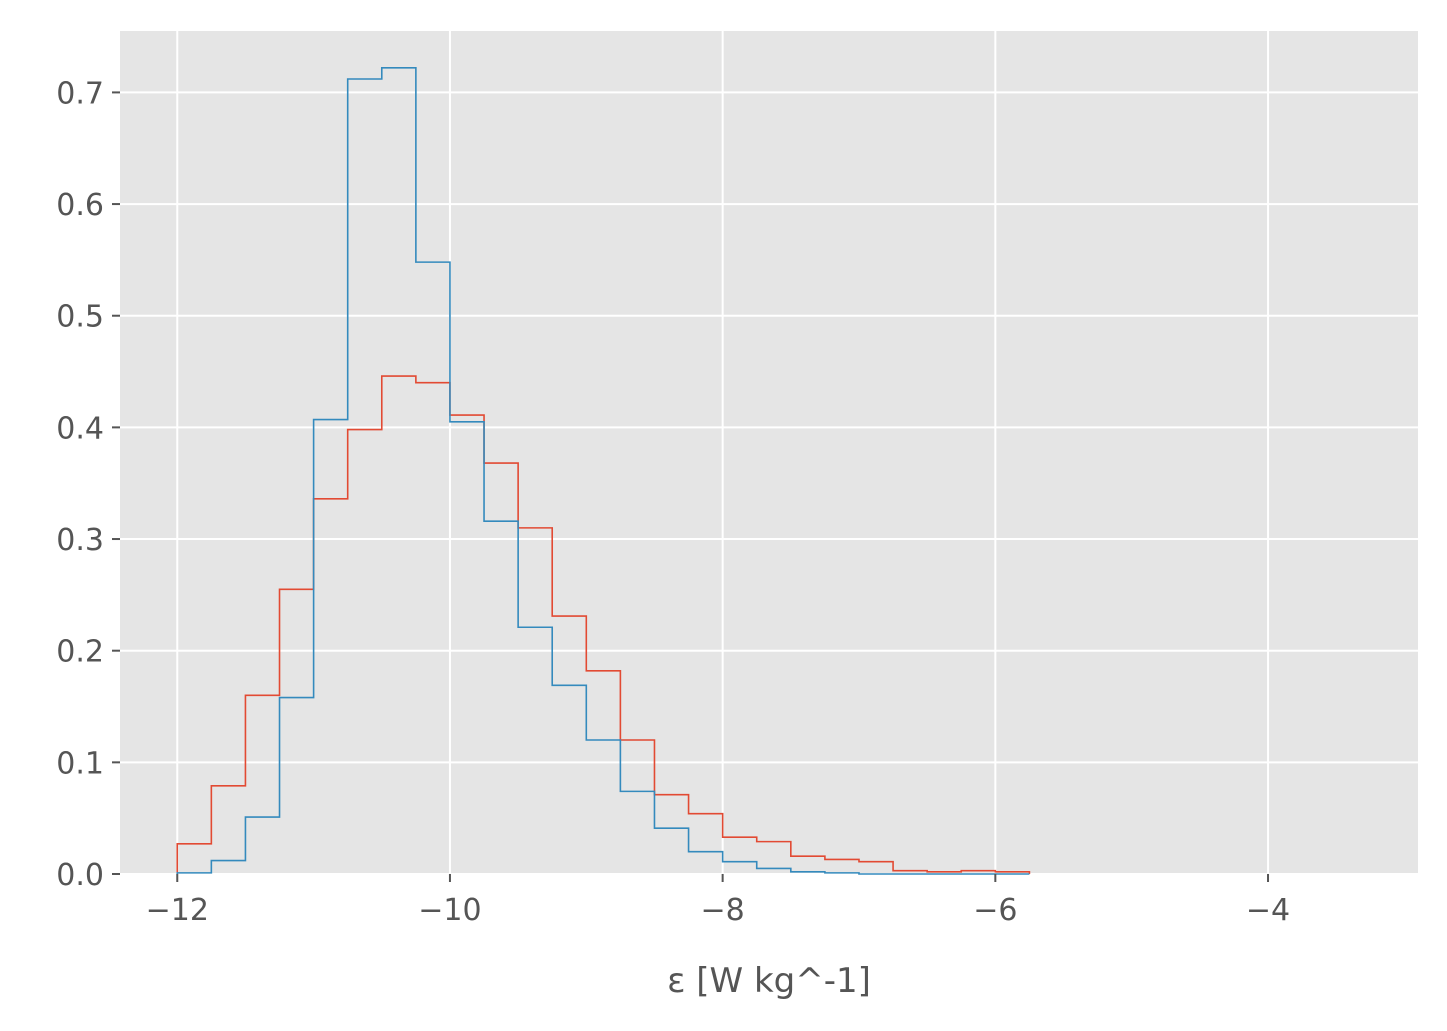 Image resolution: width=1447 pixels, height=1031 pixels. What do you see at coordinates (80, 205) in the screenshot?
I see `y-tick-label: 0.6` at bounding box center [80, 205].